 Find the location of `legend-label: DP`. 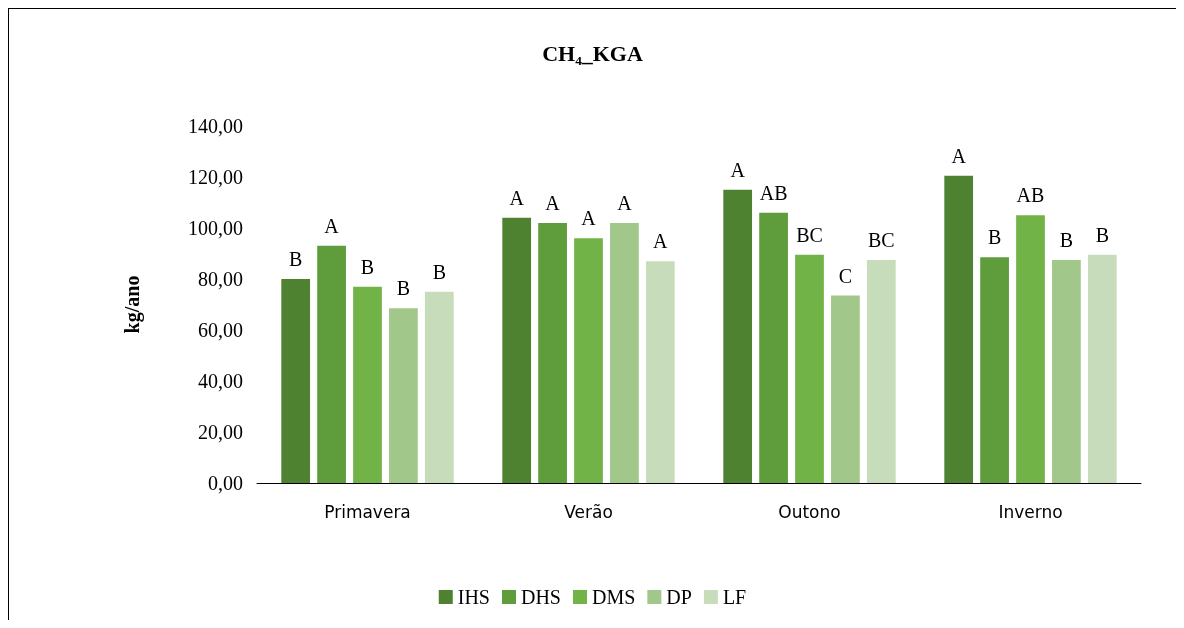

legend-label: DP is located at coordinates (679, 597).